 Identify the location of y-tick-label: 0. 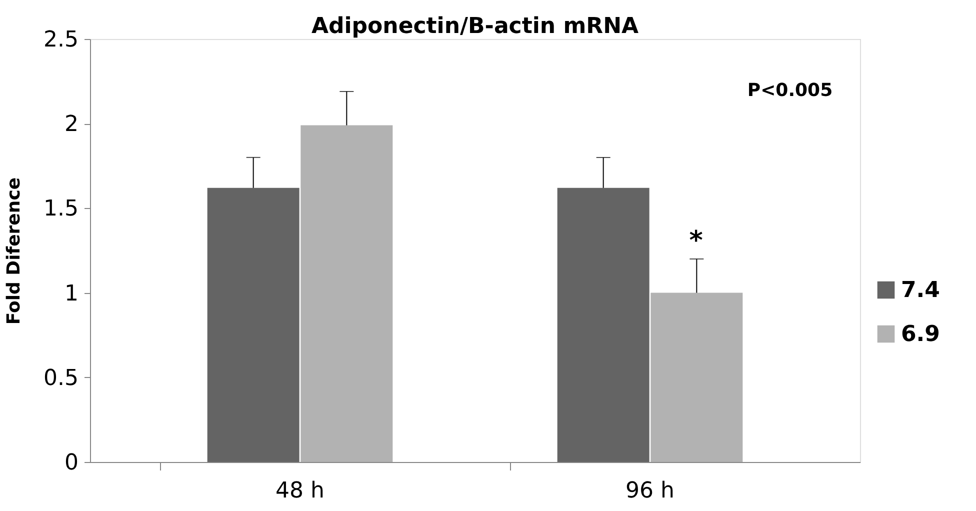
(71, 463).